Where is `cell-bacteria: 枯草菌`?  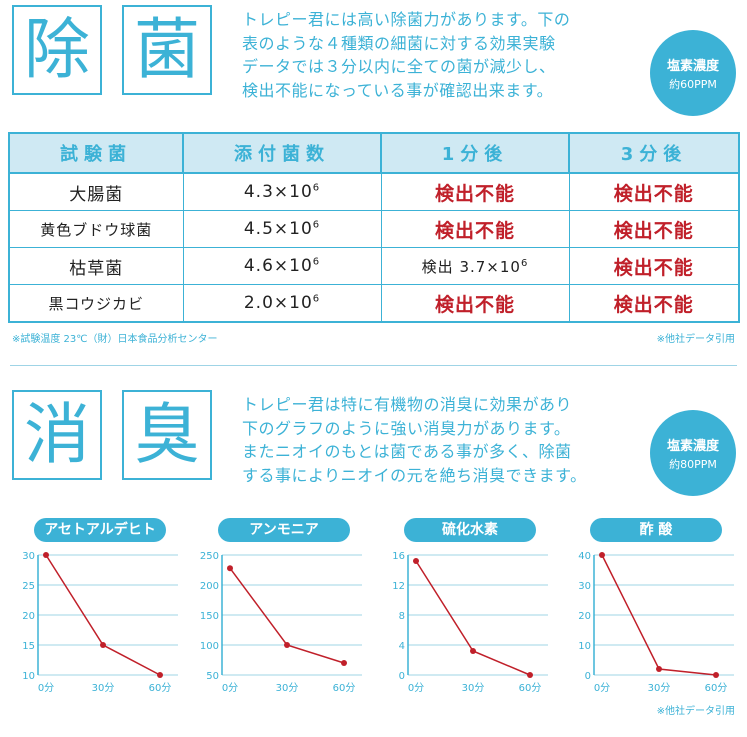 cell-bacteria: 枯草菌 is located at coordinates (96, 266).